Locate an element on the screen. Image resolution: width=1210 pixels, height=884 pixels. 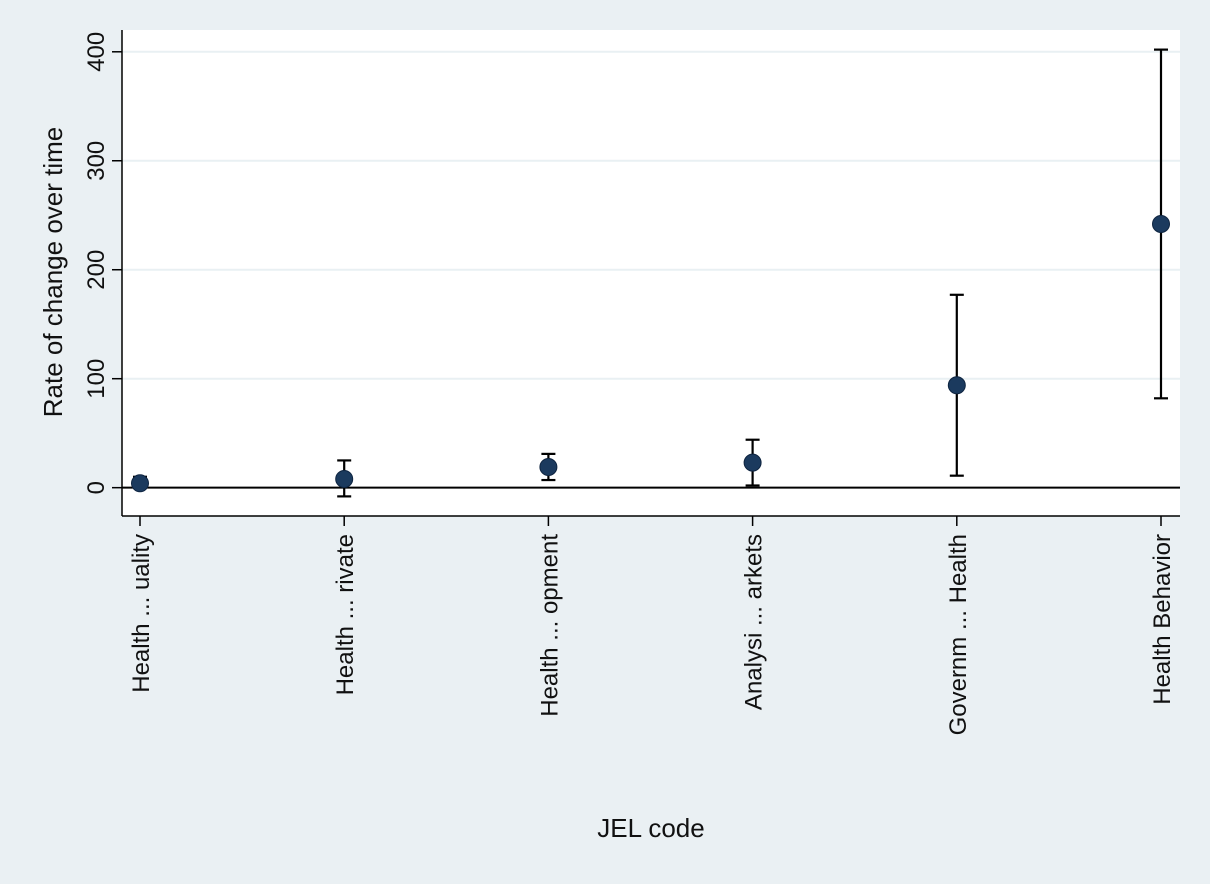
y-ticks: 0 100 200 300 400 is located at coordinates (102, 263).